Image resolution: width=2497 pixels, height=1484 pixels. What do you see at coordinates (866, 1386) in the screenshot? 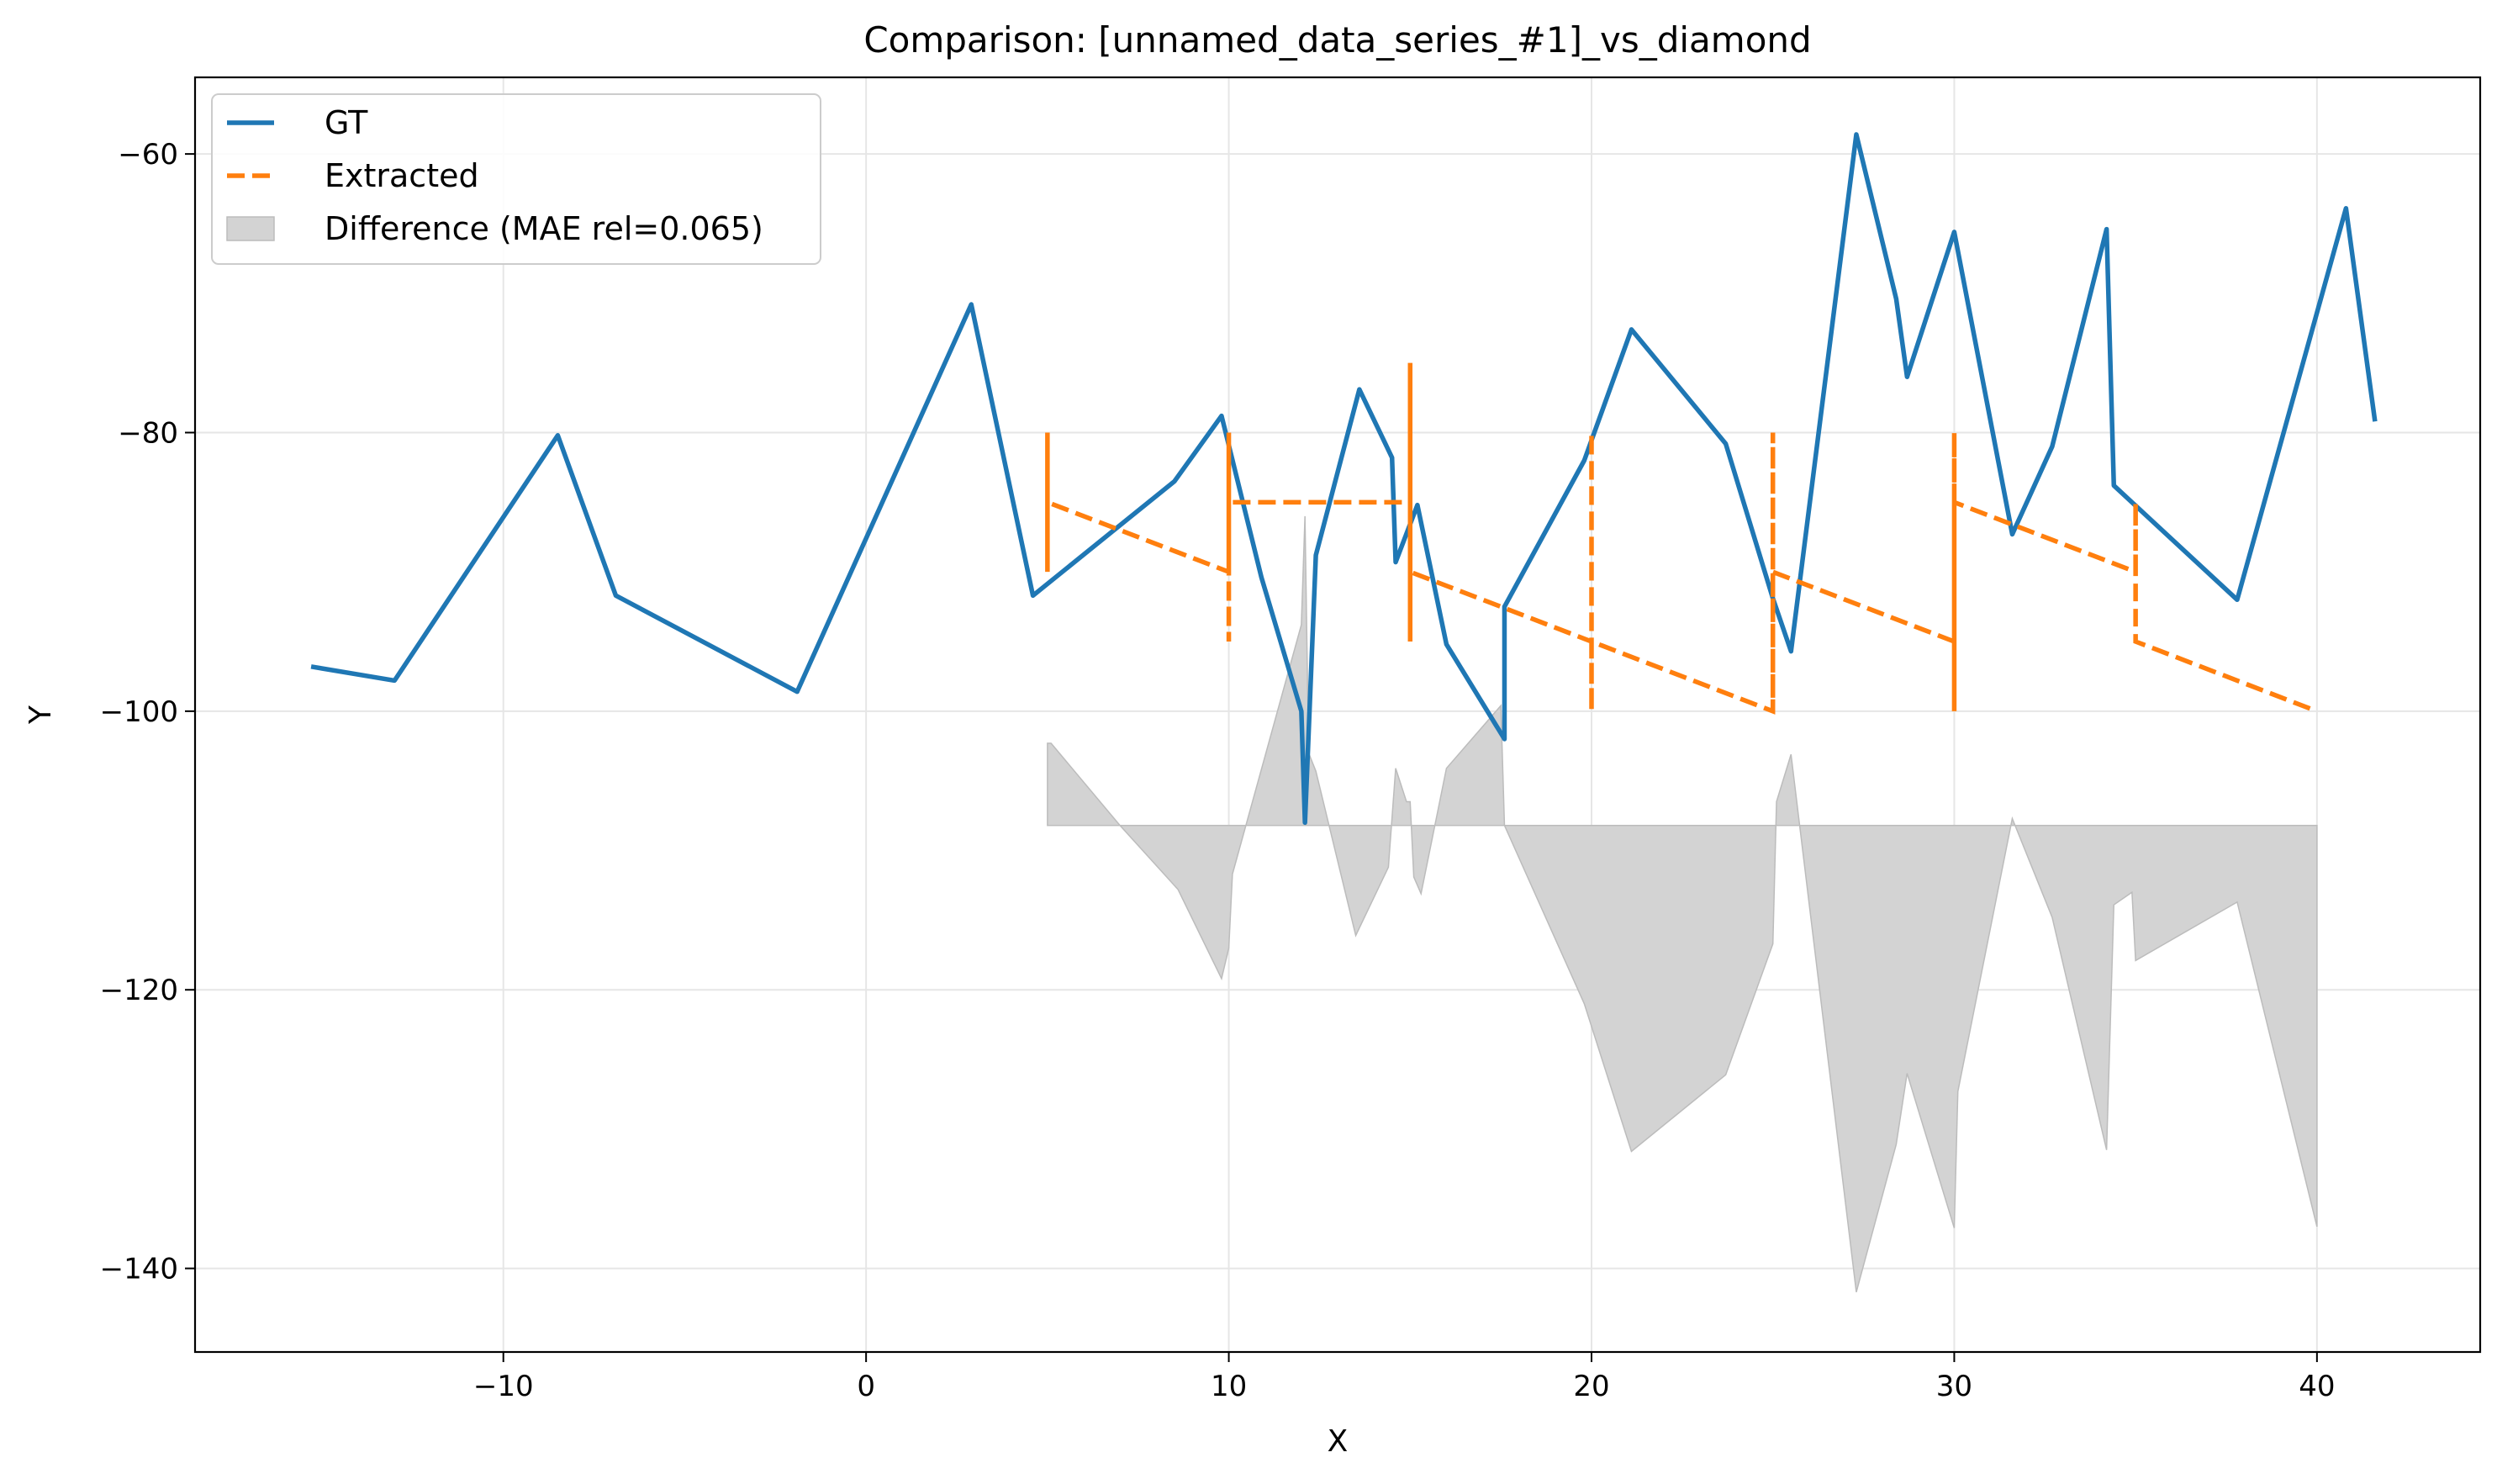
I see `x-tick-label: 0` at bounding box center [866, 1386].